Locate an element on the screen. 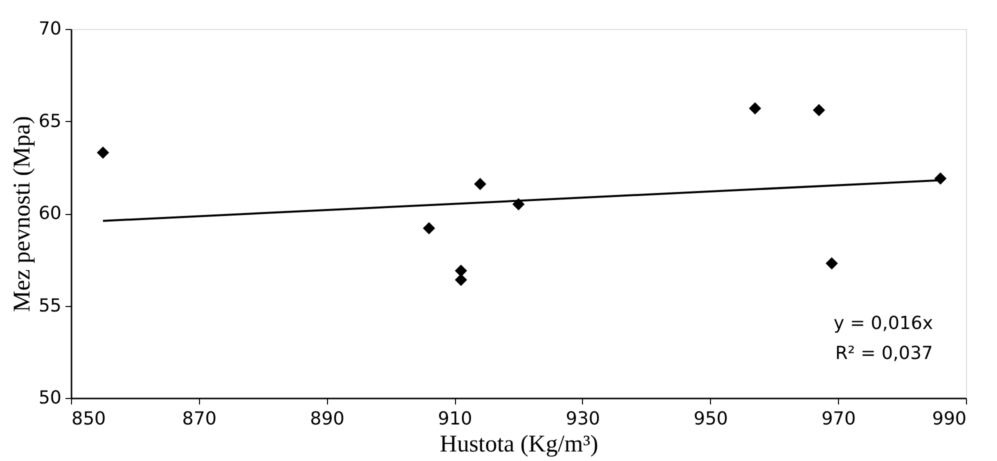  y-tick-label: 50 is located at coordinates (50, 398).